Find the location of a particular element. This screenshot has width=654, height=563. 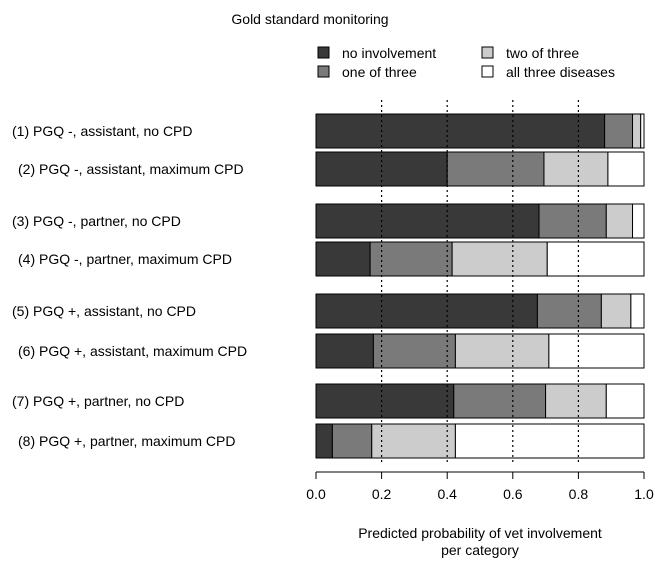

x-axis-label-line2: per category is located at coordinates (480, 550).